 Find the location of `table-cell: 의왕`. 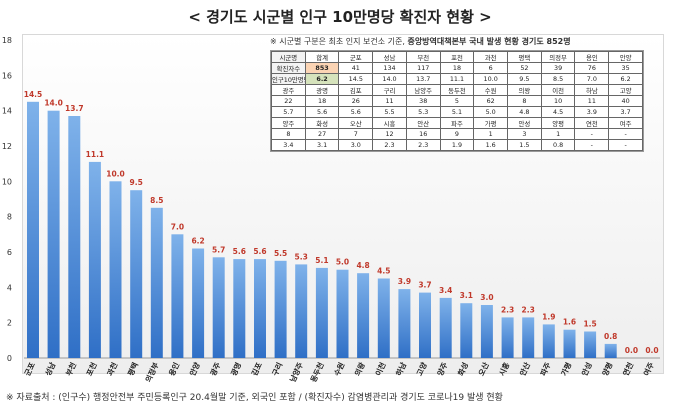

table-cell: 의왕 is located at coordinates (524, 90).